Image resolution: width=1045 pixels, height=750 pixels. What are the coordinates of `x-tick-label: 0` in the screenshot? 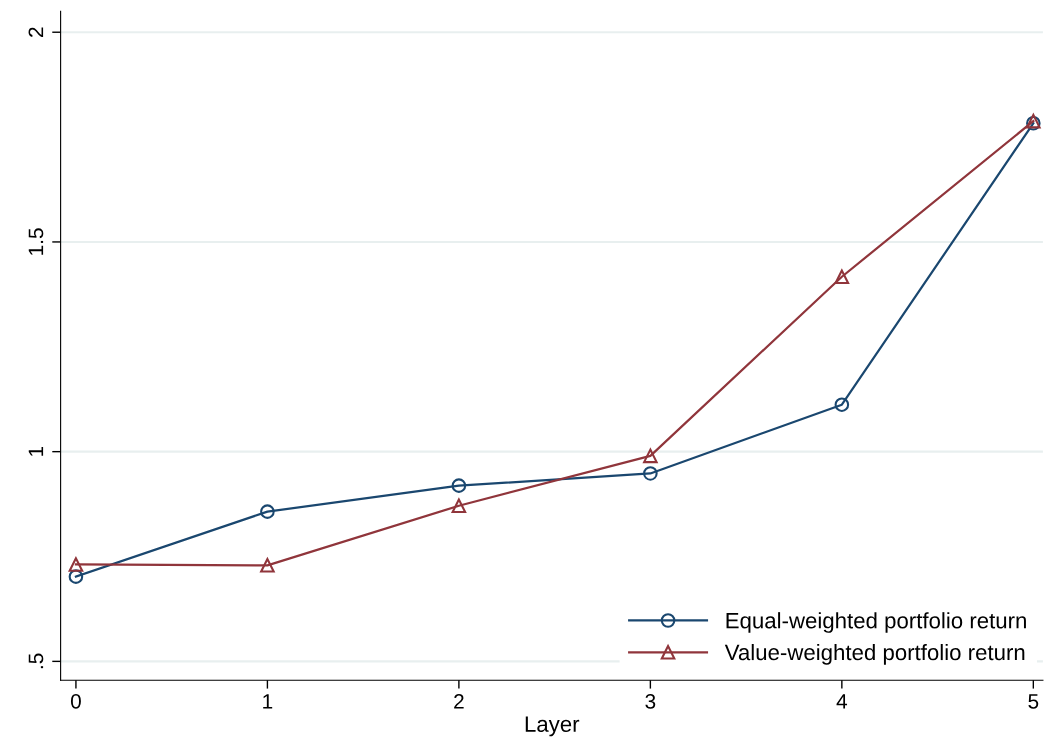 It's located at (75, 701).